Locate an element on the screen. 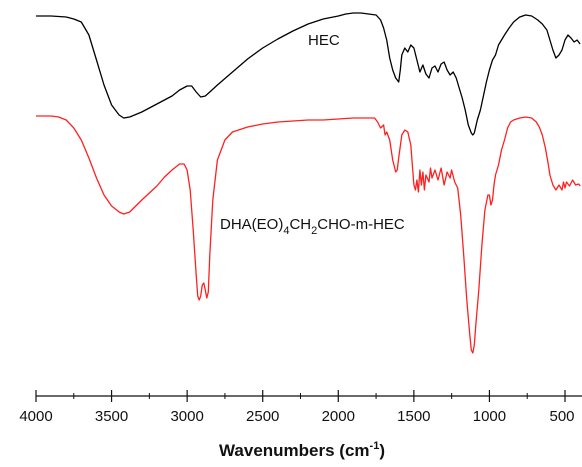 The height and width of the screenshot is (467, 582). x-axis-title-main: Wavenumbers (cm is located at coordinates (294, 450).